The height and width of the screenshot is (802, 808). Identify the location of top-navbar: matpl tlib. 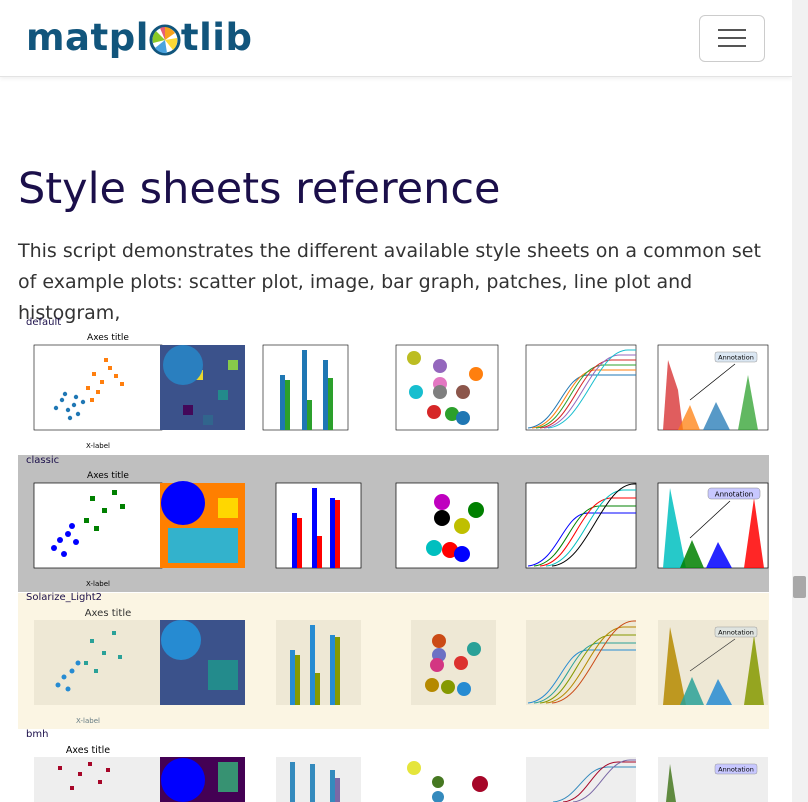
(396, 38).